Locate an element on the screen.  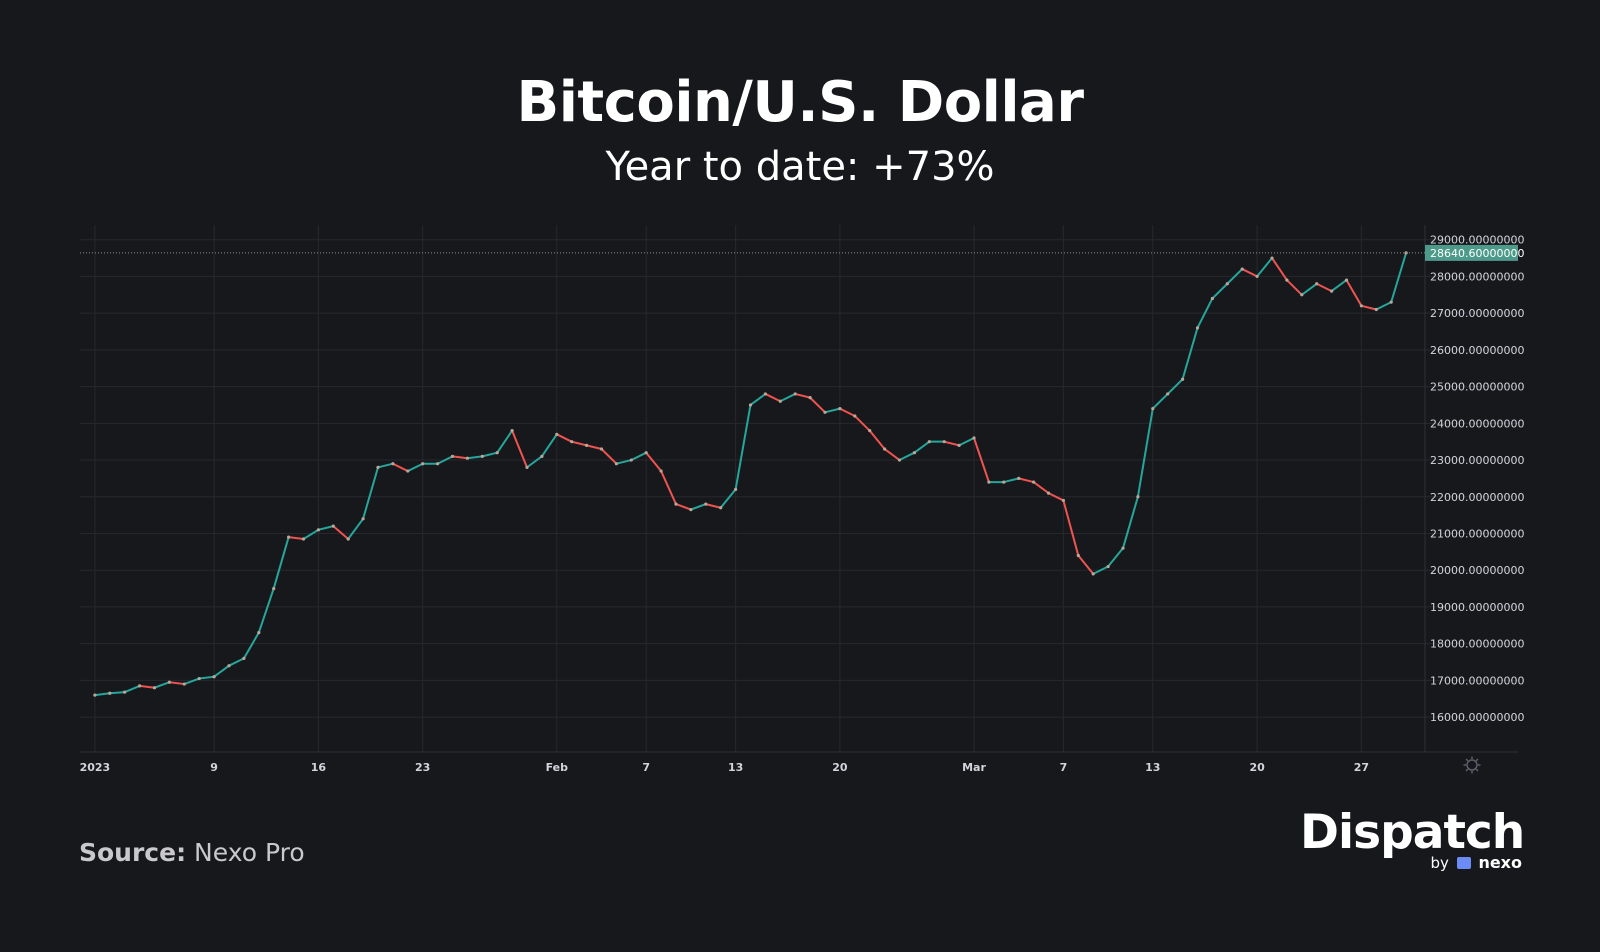
y-tick-label: 26000.00000000 is located at coordinates (1477, 350).